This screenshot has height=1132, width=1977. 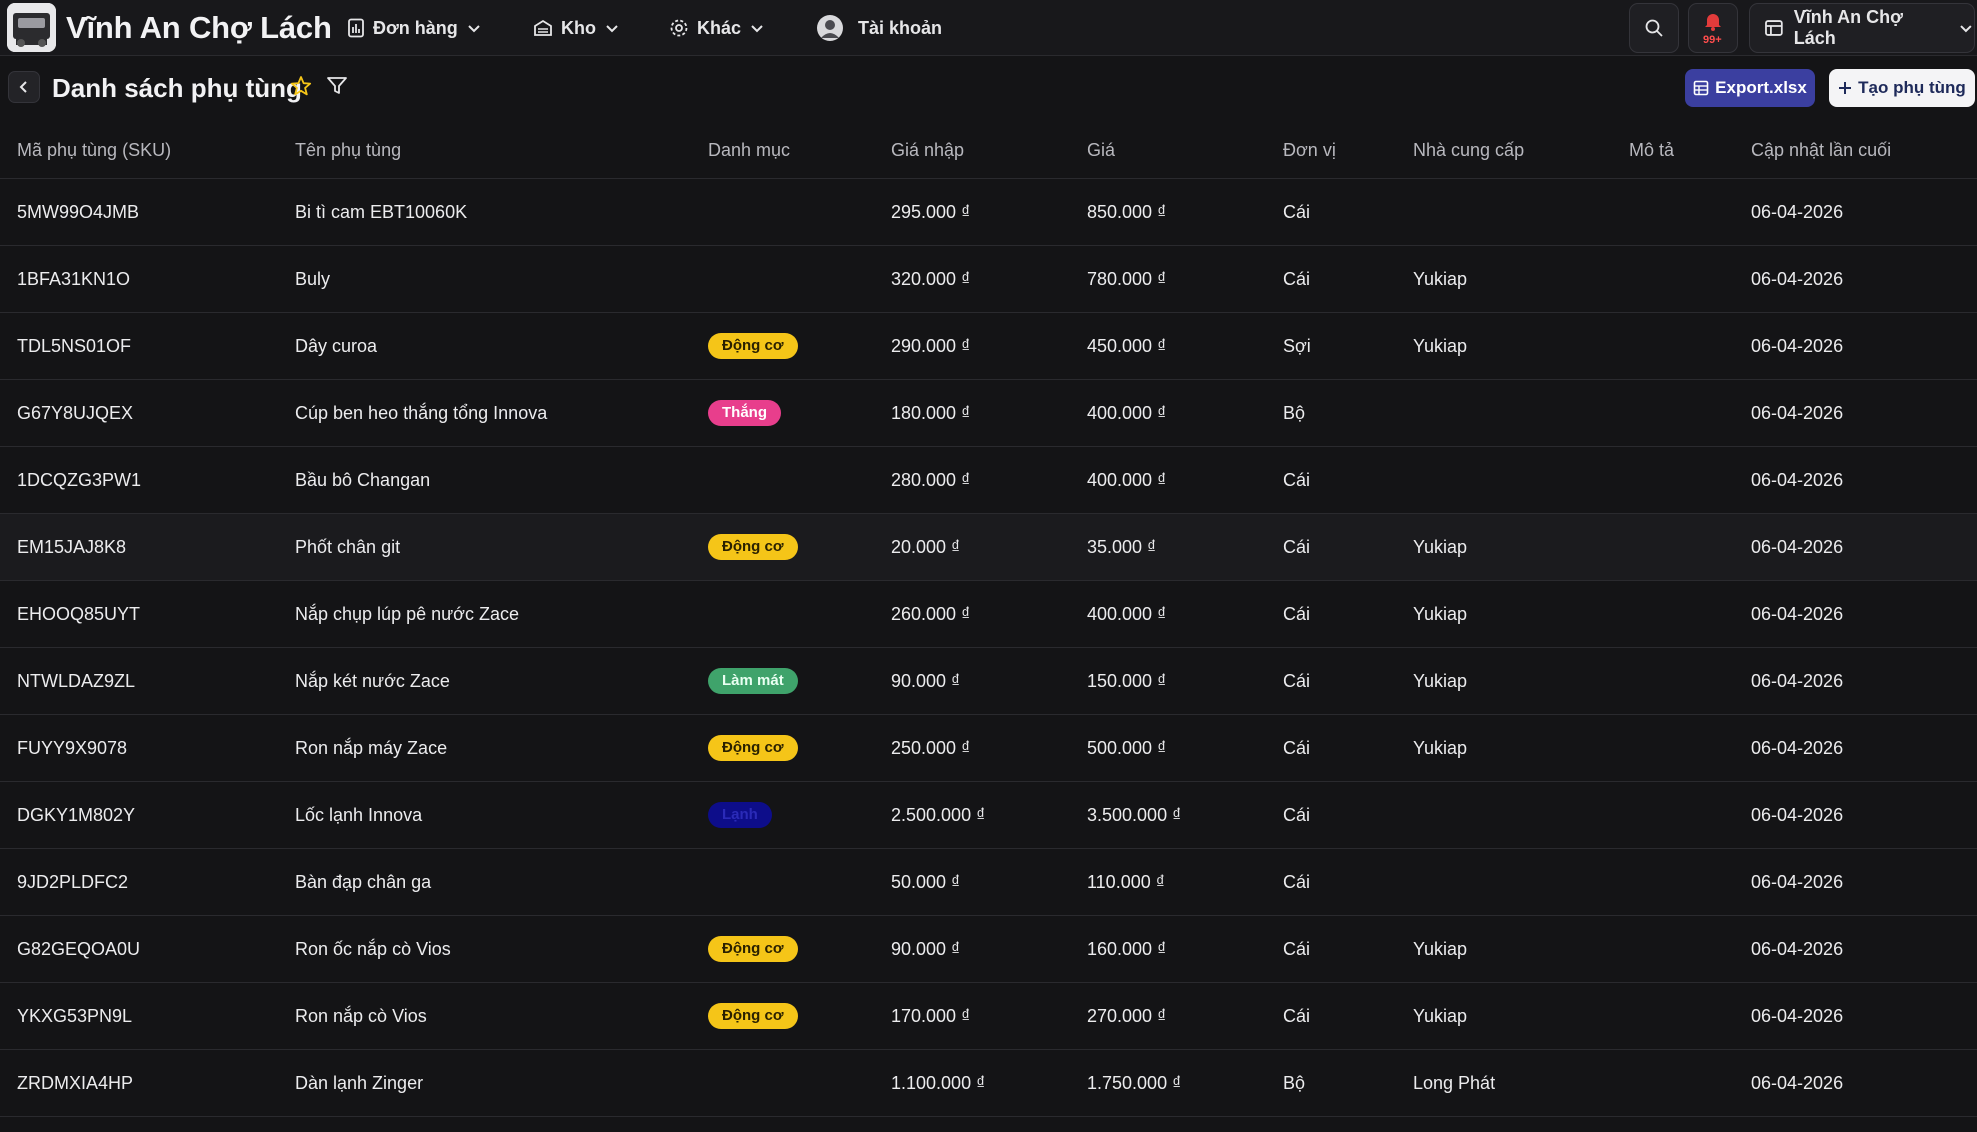 I want to click on create-part-button: Tạo phụ tùng, so click(x=1902, y=88).